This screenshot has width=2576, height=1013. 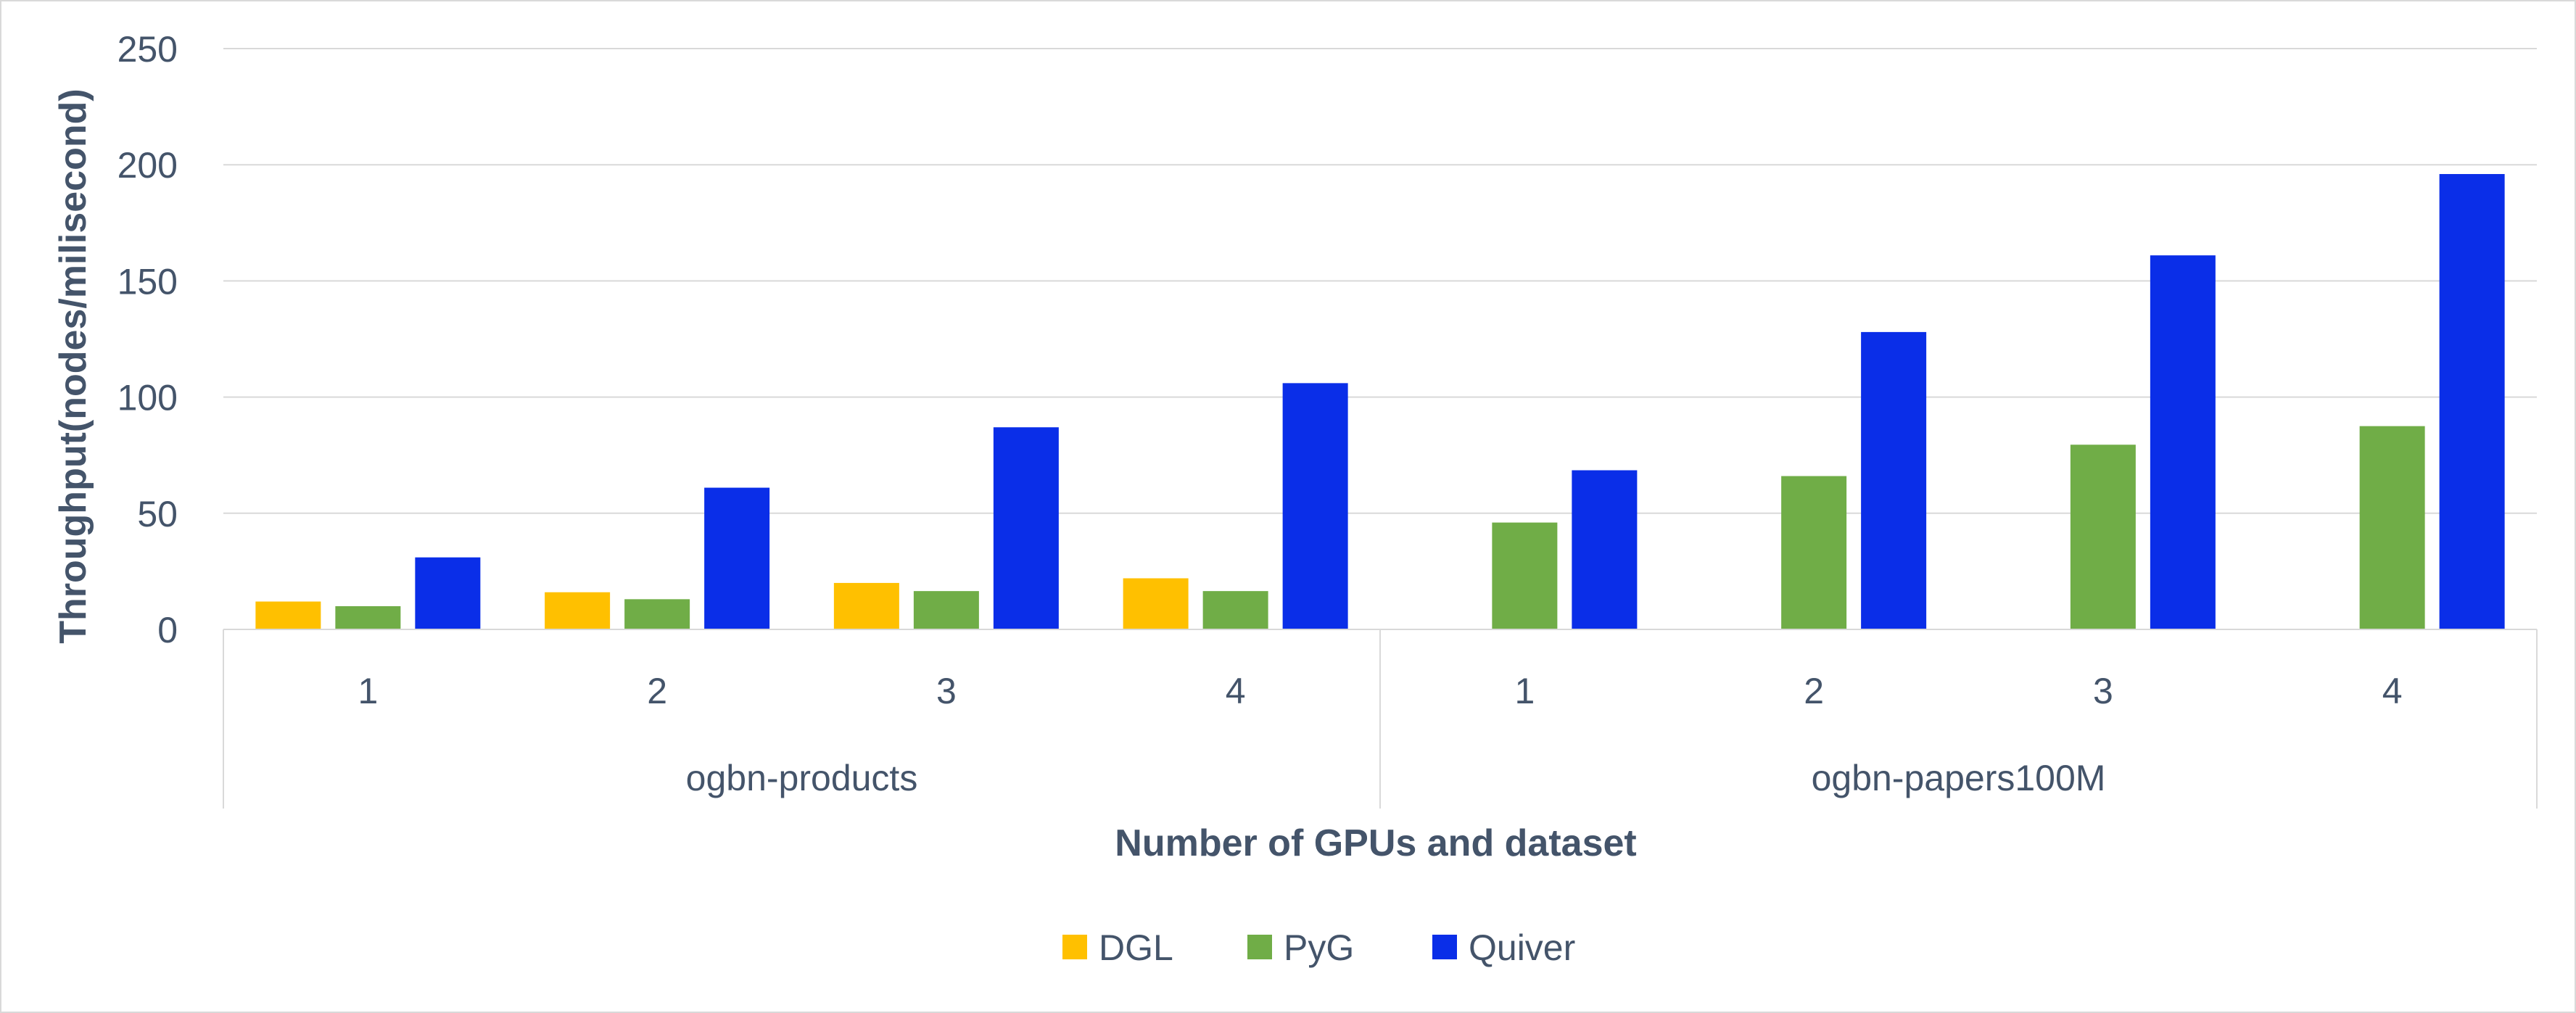 I want to click on legend-swatch-pyg, so click(x=1259, y=947).